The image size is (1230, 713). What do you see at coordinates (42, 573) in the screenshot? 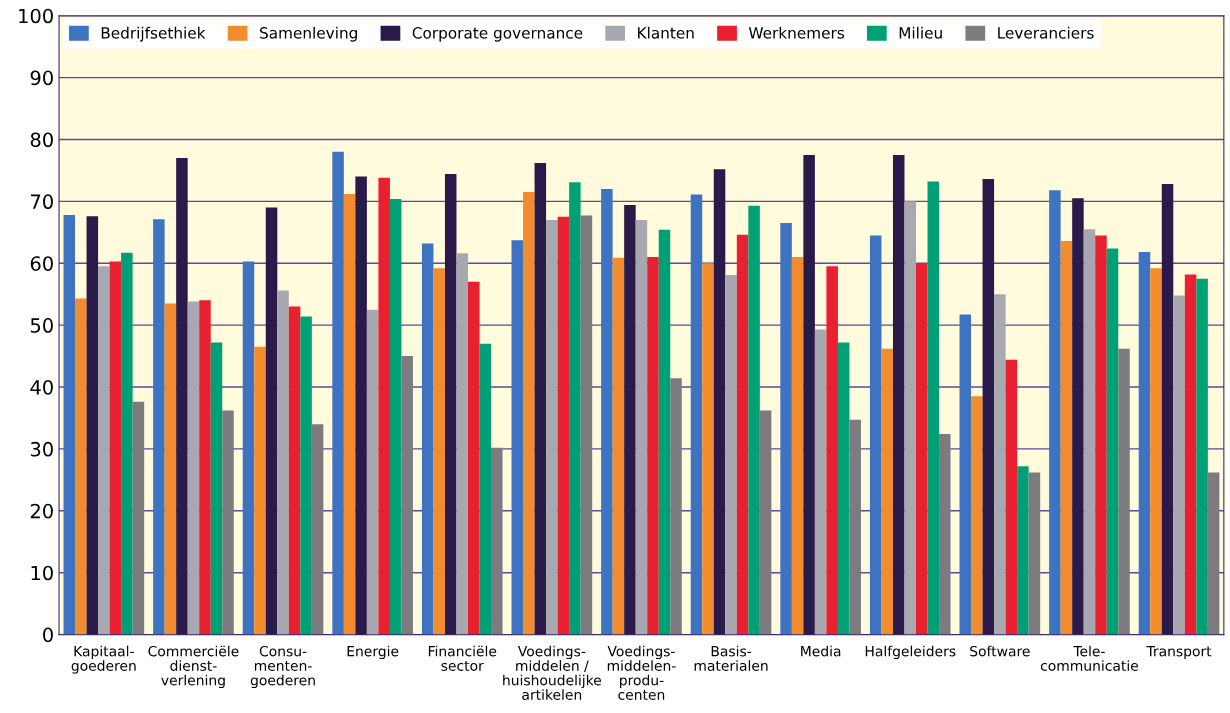
I see `y-tick-label: 10` at bounding box center [42, 573].